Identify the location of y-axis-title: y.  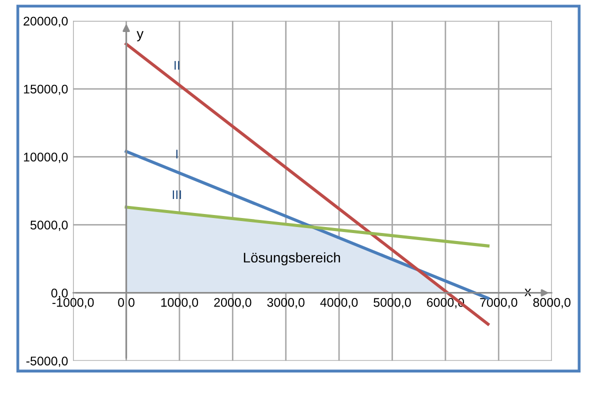
(140, 36).